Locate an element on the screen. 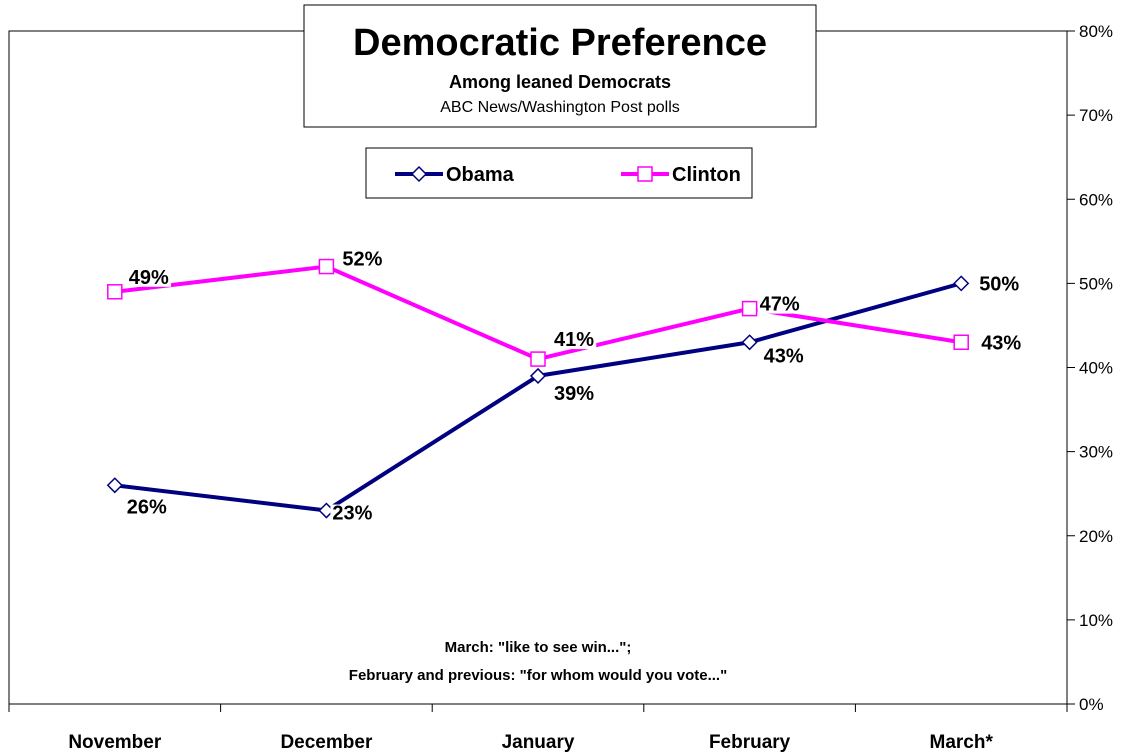 The height and width of the screenshot is (754, 1135). legend: Obama Clinton is located at coordinates (559, 173).